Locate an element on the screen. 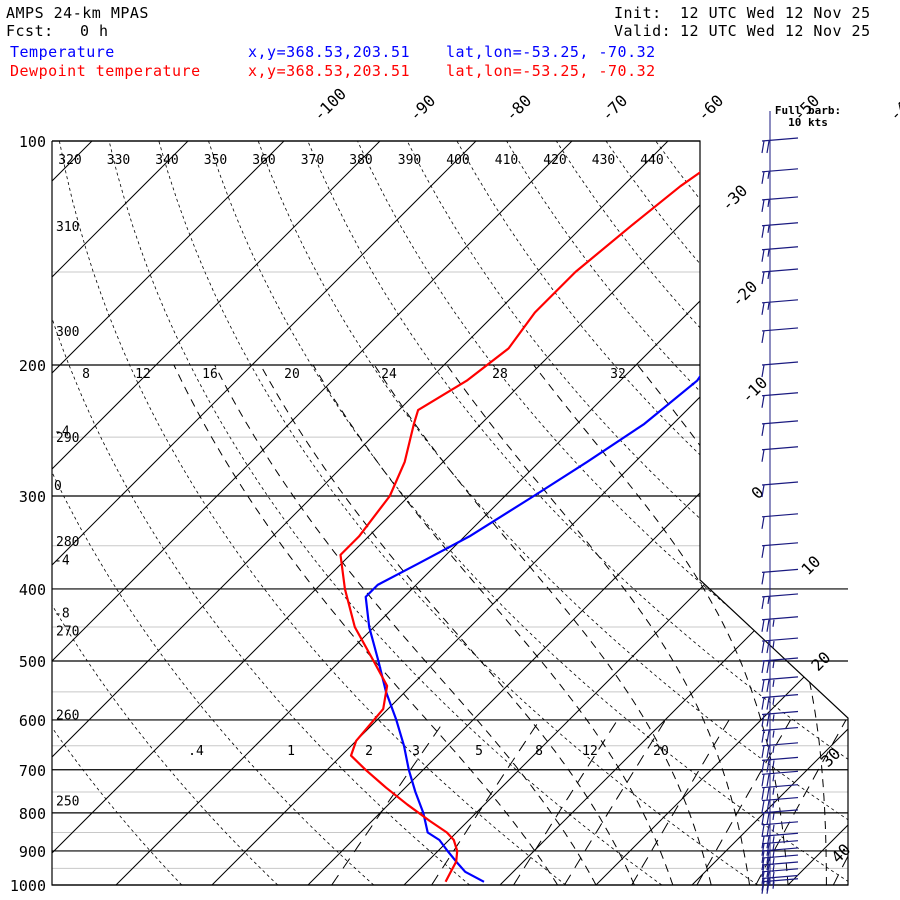  mixing-ratio-label: 1 is located at coordinates (291, 751).